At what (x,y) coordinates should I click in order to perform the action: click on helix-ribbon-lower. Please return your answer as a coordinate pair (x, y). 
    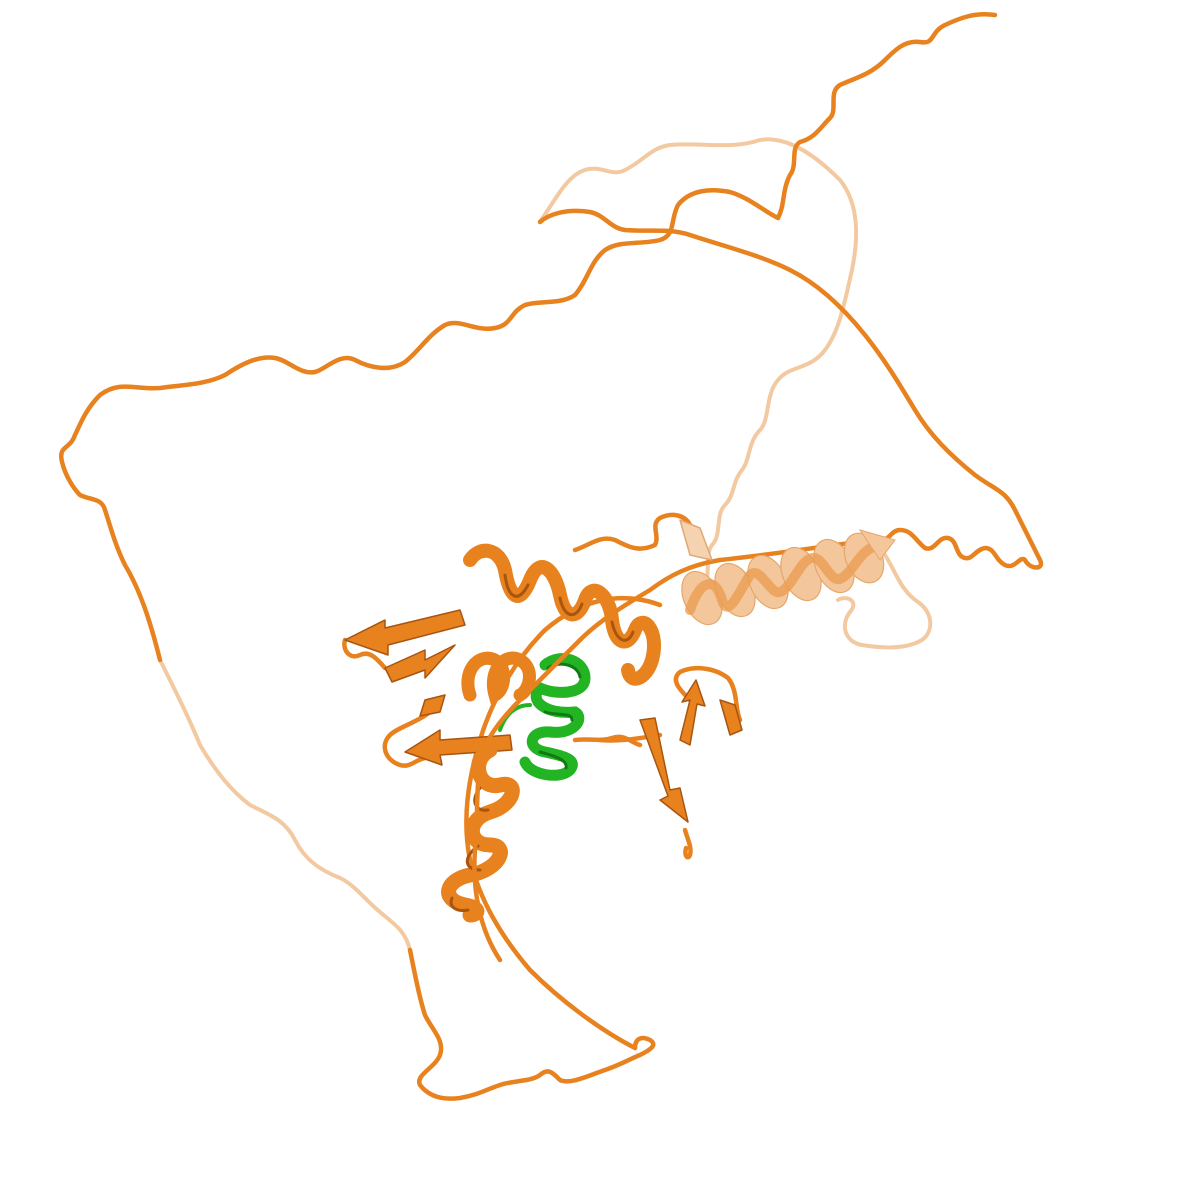
    Looking at the image, I should click on (480, 832).